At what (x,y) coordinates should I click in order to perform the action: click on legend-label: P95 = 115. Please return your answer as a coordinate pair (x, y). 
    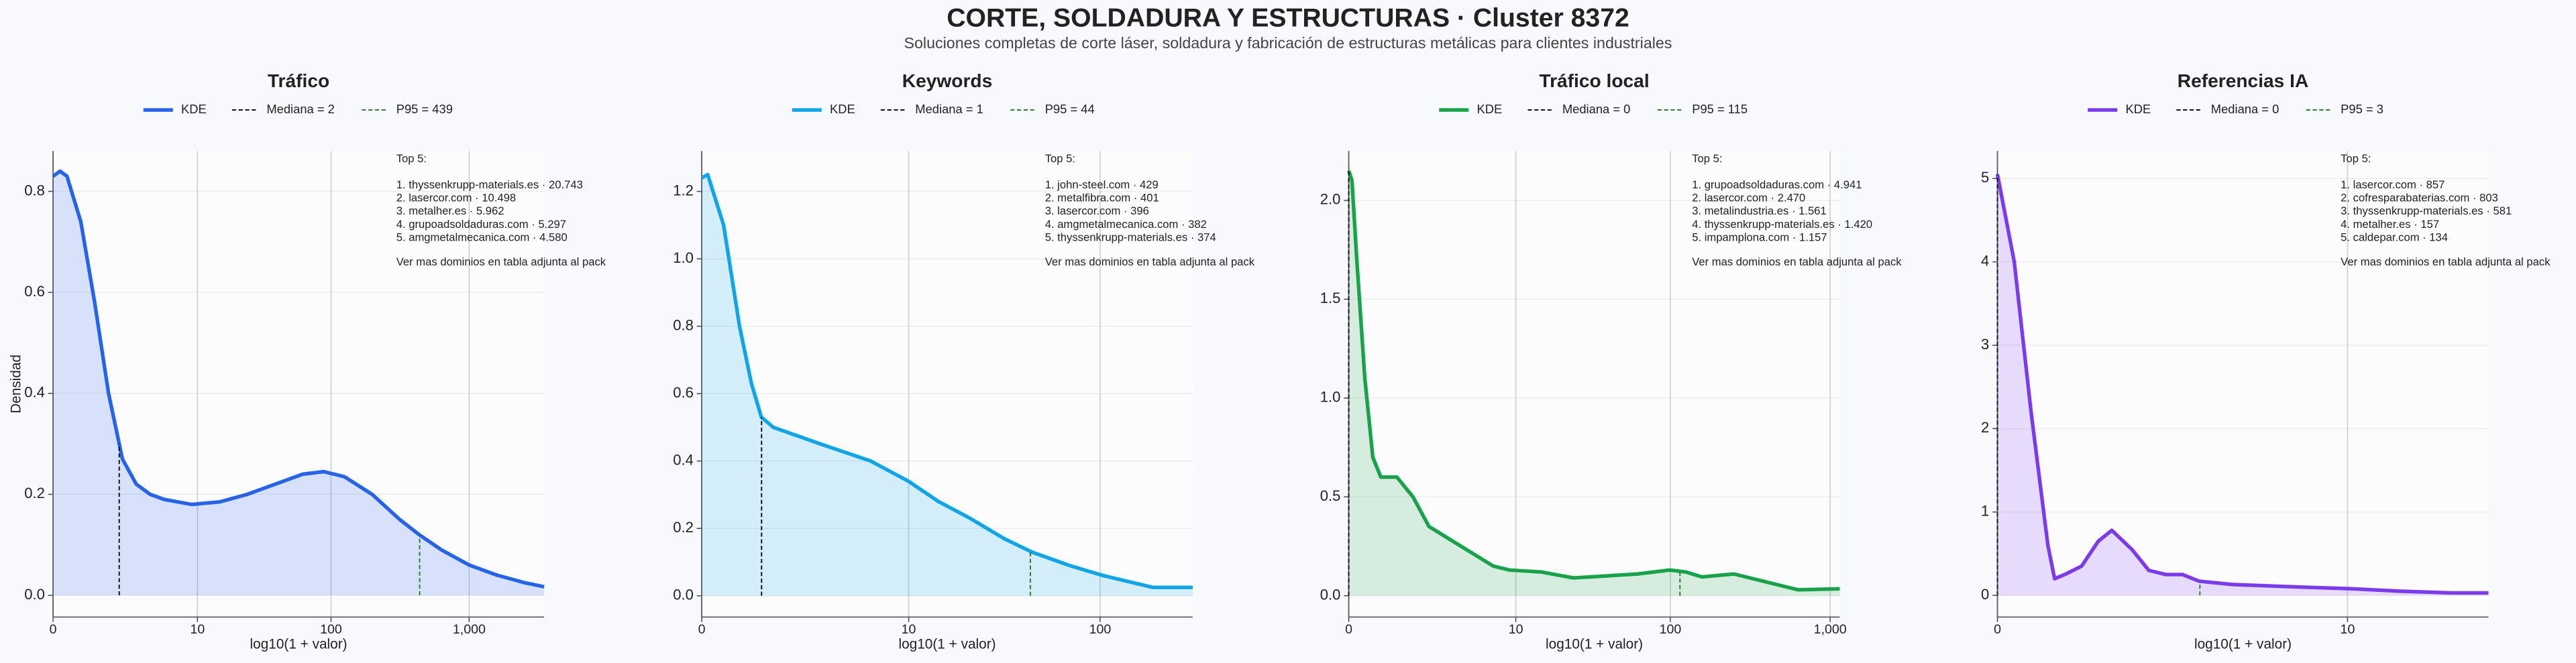
    Looking at the image, I should click on (1720, 109).